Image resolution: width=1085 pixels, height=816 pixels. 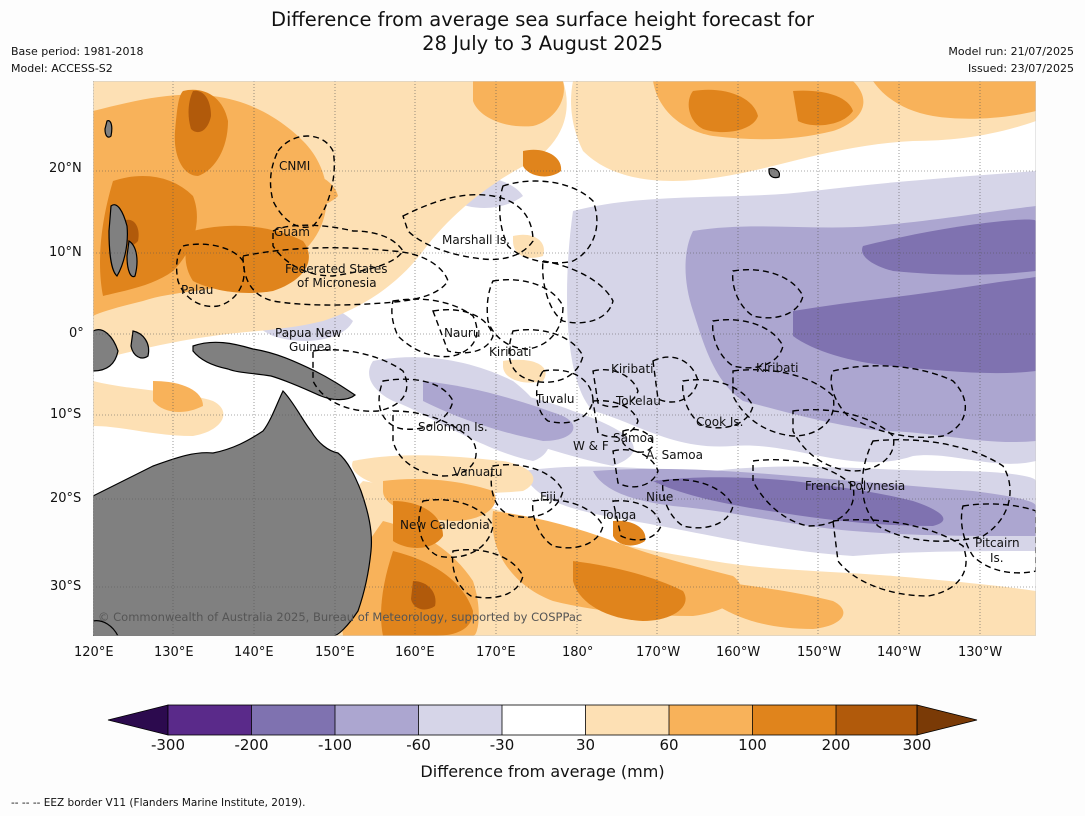 I want to click on lon-tick-130e: 130°E, so click(x=174, y=652).